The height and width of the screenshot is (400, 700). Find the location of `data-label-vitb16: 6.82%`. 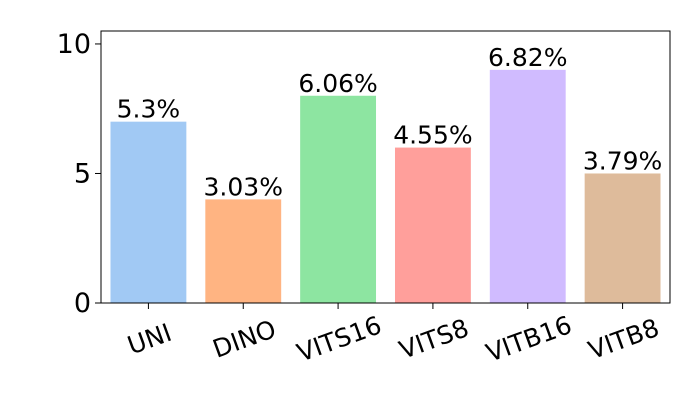

data-label-vitb16: 6.82% is located at coordinates (527, 57).